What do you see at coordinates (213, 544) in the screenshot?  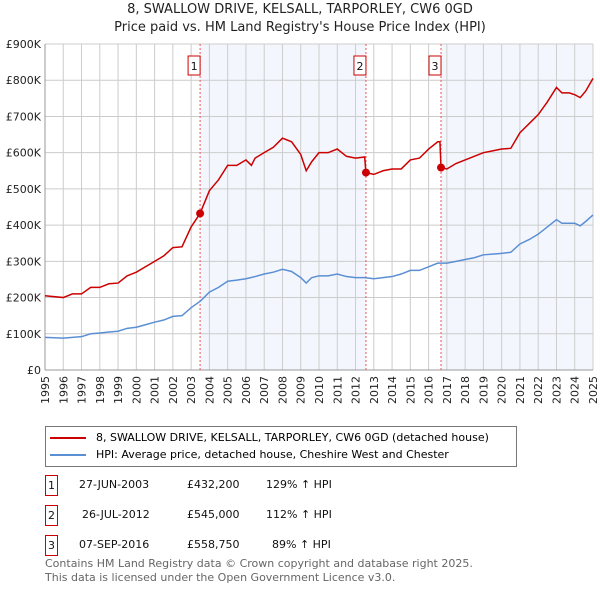 I see `sale-price: £558,750` at bounding box center [213, 544].